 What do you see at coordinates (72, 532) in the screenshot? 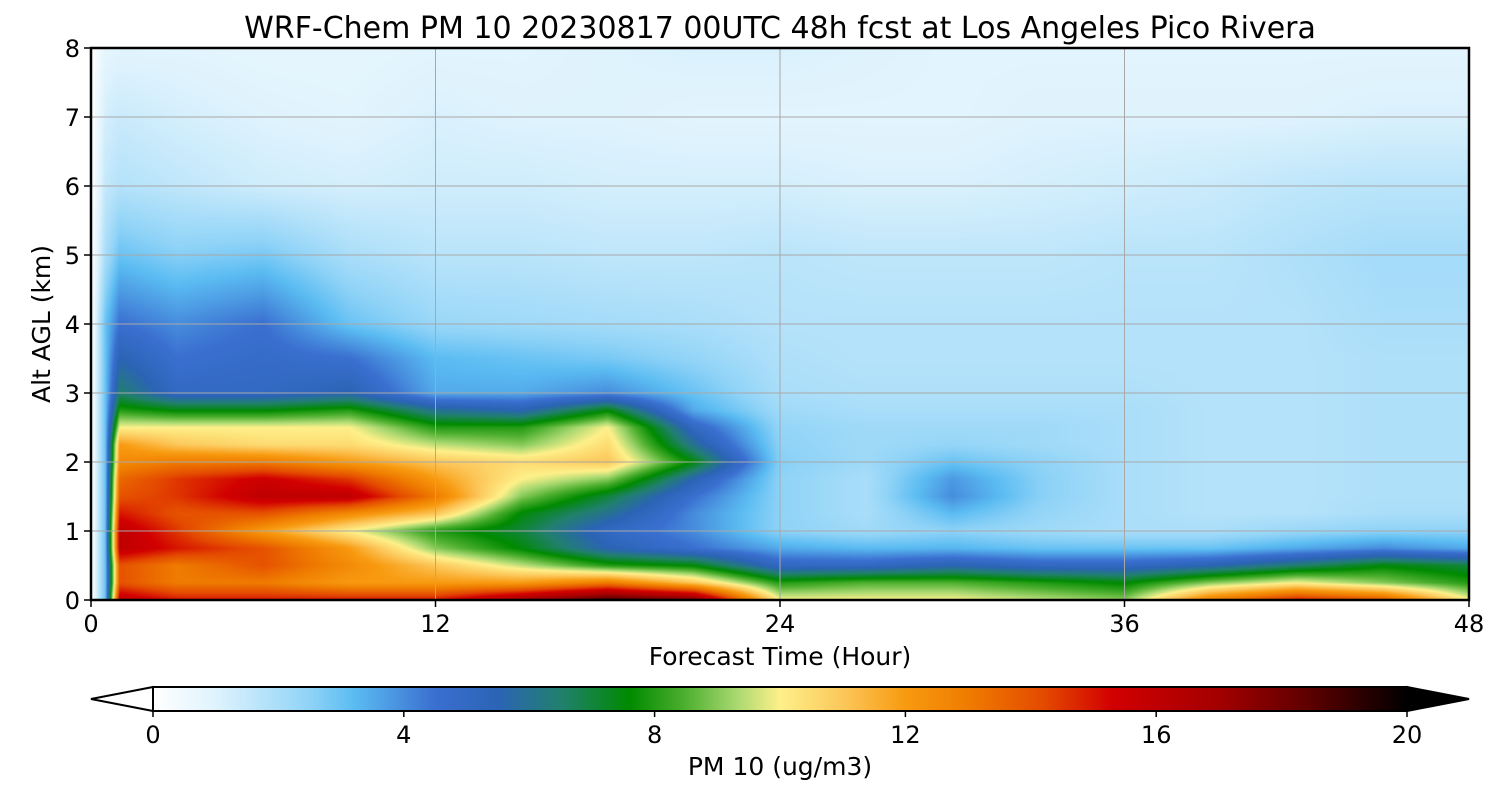
I see `y-tick-label: 1` at bounding box center [72, 532].